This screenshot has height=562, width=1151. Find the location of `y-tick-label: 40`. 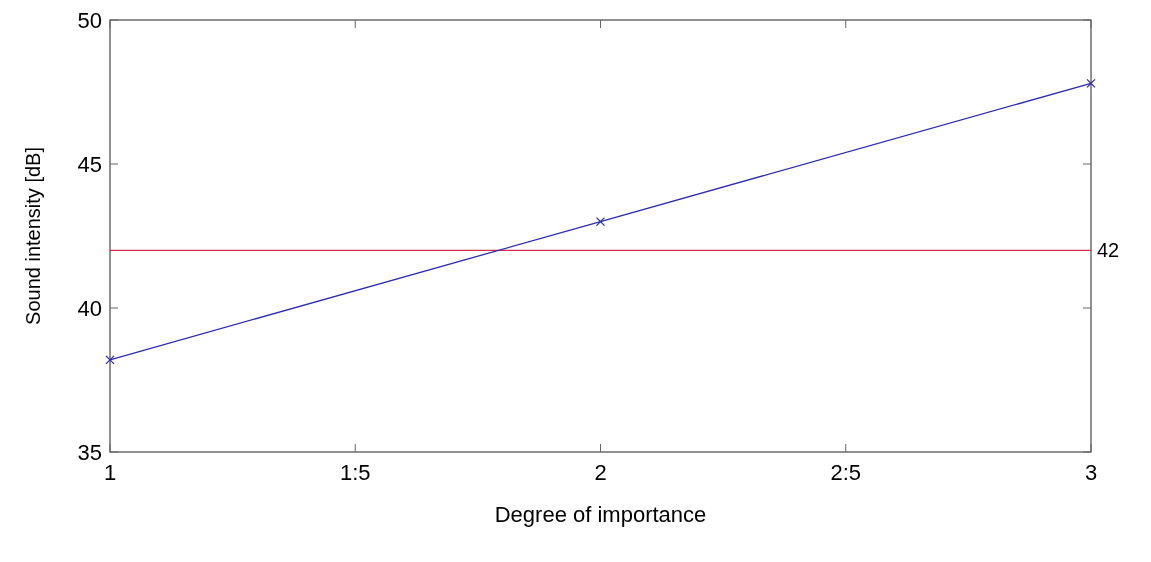

y-tick-label: 40 is located at coordinates (89, 308).